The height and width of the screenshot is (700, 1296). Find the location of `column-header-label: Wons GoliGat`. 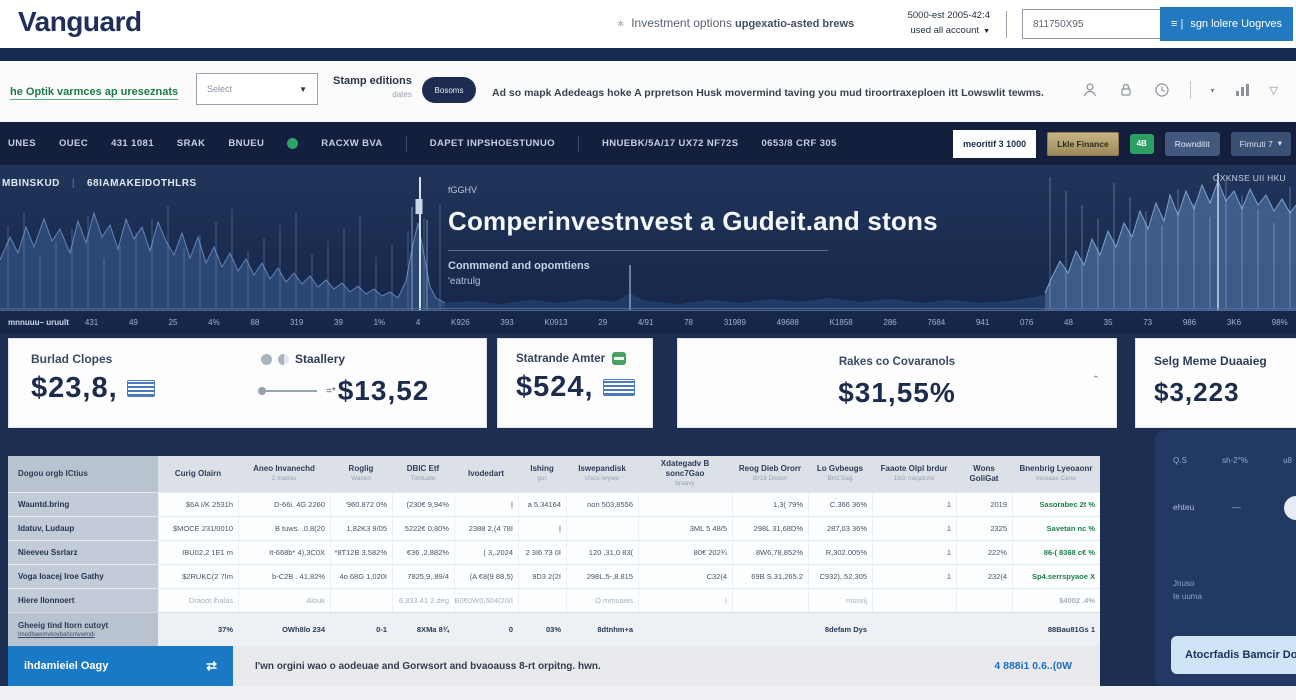

column-header-label: Wons GoliGat is located at coordinates (984, 473).